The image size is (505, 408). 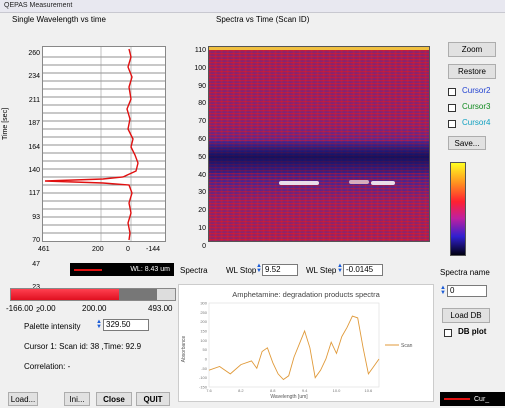 I want to click on zoom-button: Zoom, so click(x=472, y=49).